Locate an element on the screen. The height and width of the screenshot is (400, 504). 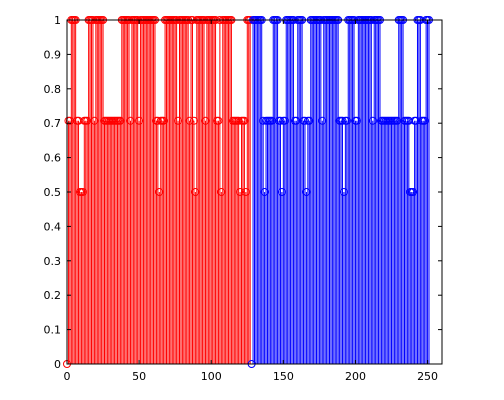
y-tick-label: 0.7 is located at coordinates (53, 123).